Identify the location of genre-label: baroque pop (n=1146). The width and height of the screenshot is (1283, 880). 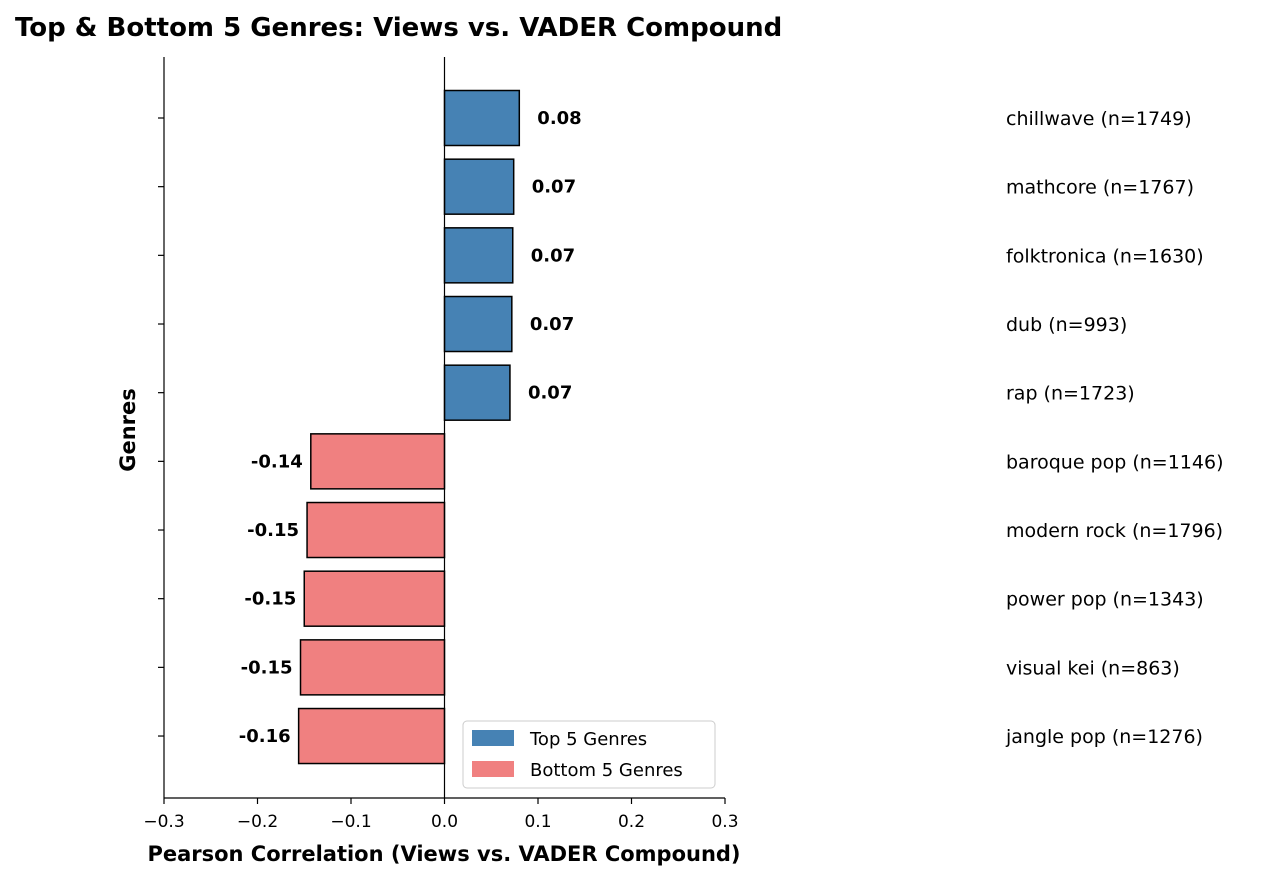
(1114, 462).